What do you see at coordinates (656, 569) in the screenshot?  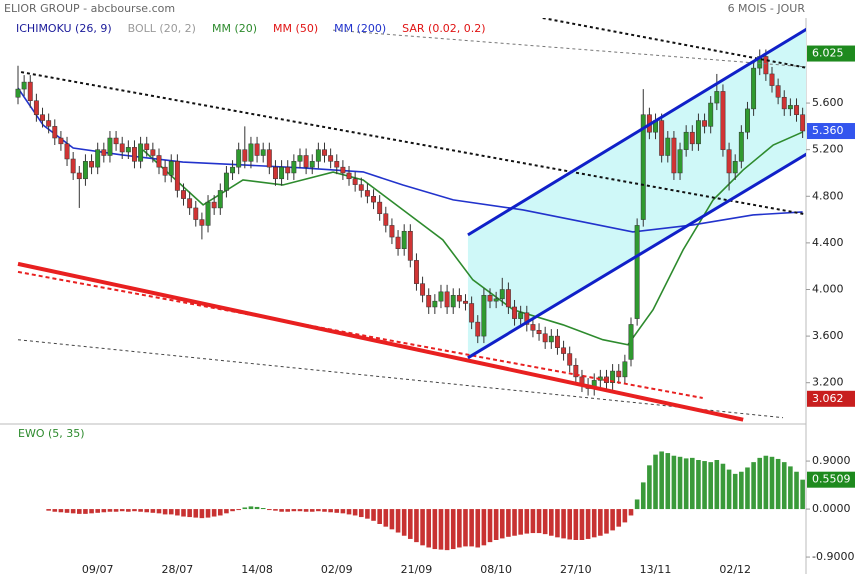 I see `x-tick-label: 13/11` at bounding box center [656, 569].